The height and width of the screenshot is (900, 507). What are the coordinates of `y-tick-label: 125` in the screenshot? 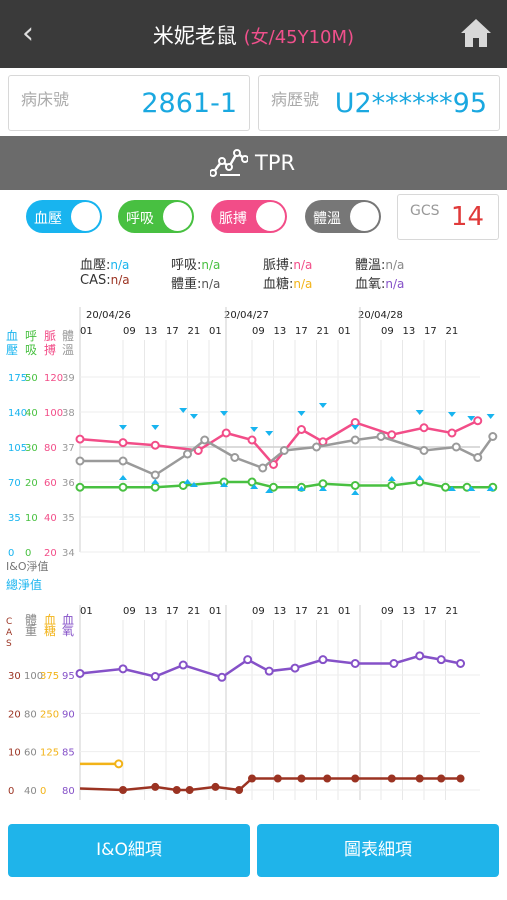 It's located at (49, 753).